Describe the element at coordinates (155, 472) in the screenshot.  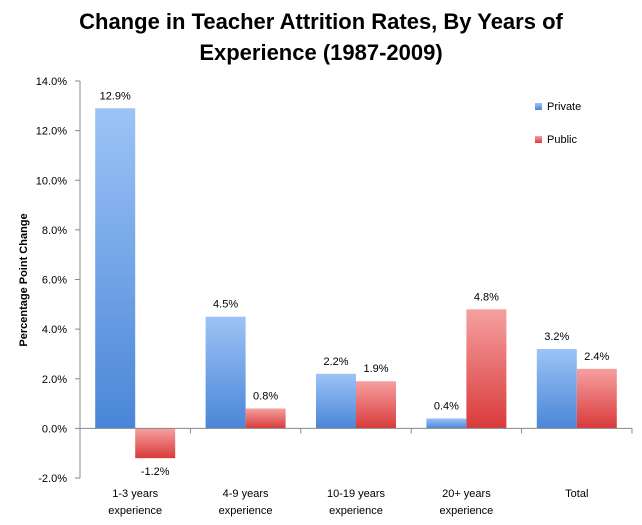
I see `data-label: -1.2%` at that location.